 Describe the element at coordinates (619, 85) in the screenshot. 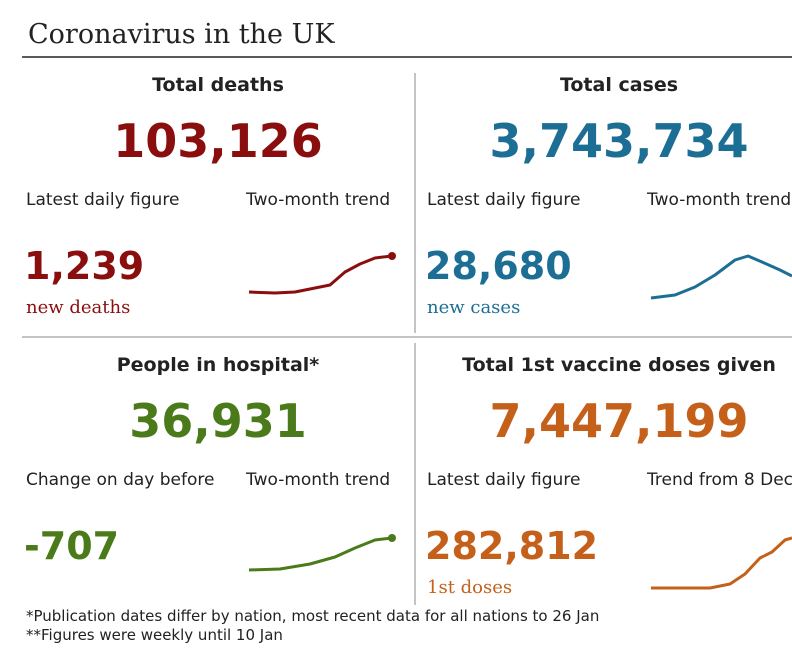

I see `panel-heading: Total cases` at that location.